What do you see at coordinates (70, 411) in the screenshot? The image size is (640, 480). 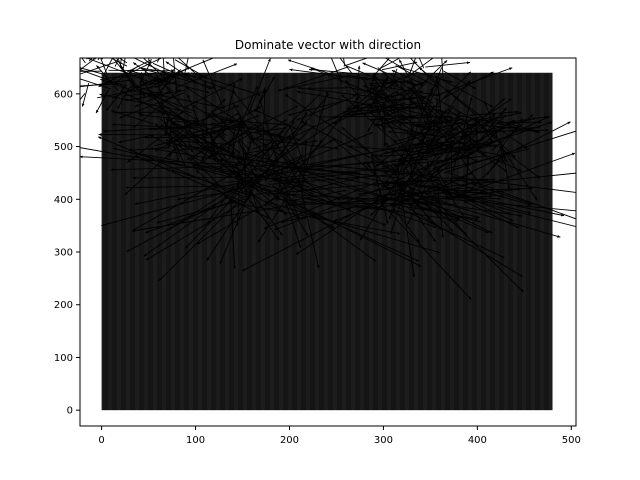 I see `y-tick-label: 0` at bounding box center [70, 411].